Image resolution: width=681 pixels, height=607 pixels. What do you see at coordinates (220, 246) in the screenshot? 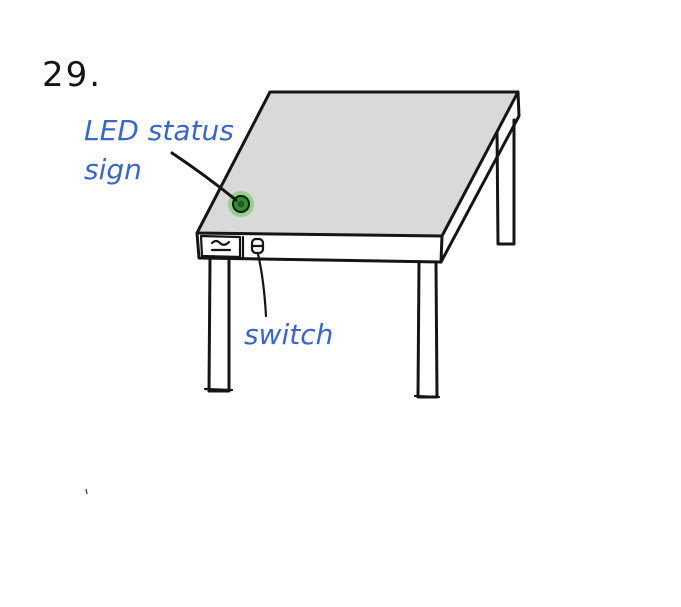
I see `power-socket-icon` at bounding box center [220, 246].